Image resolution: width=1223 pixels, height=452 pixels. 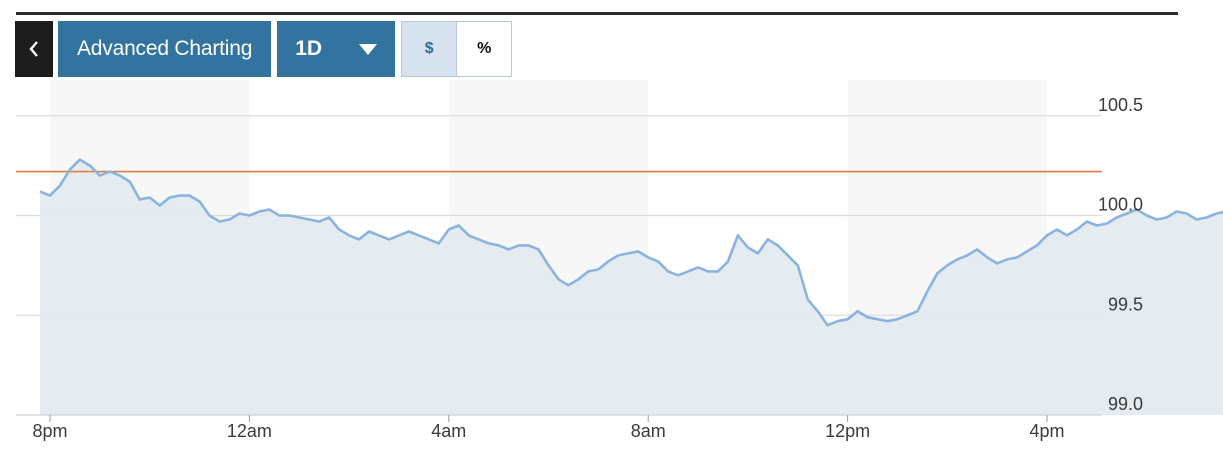 I want to click on dollar-toggle-button: $, so click(x=430, y=49).